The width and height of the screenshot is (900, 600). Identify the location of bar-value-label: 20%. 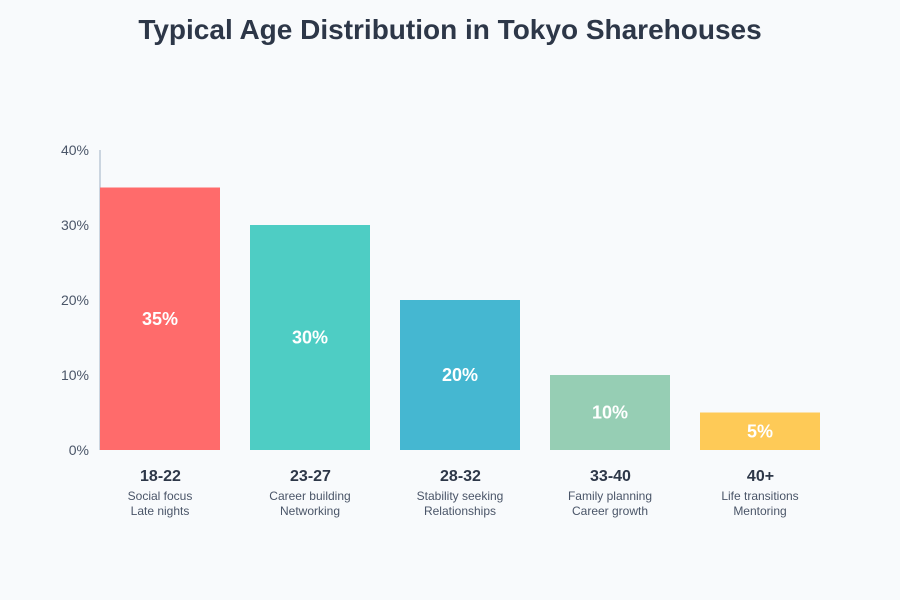
(460, 375).